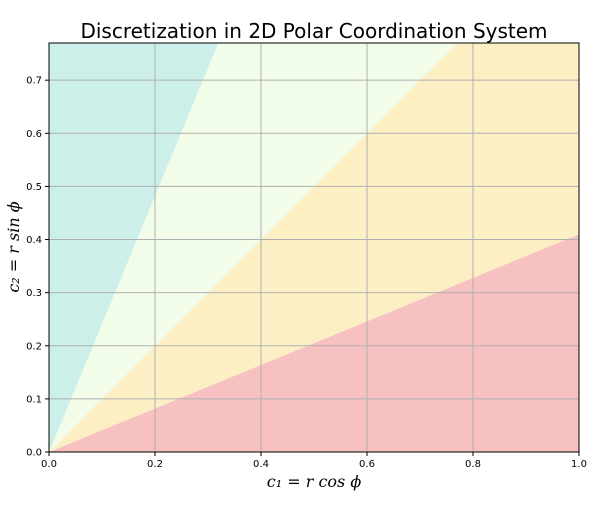 The width and height of the screenshot is (600, 508). I want to click on x-tick-label: 1.0, so click(579, 464).